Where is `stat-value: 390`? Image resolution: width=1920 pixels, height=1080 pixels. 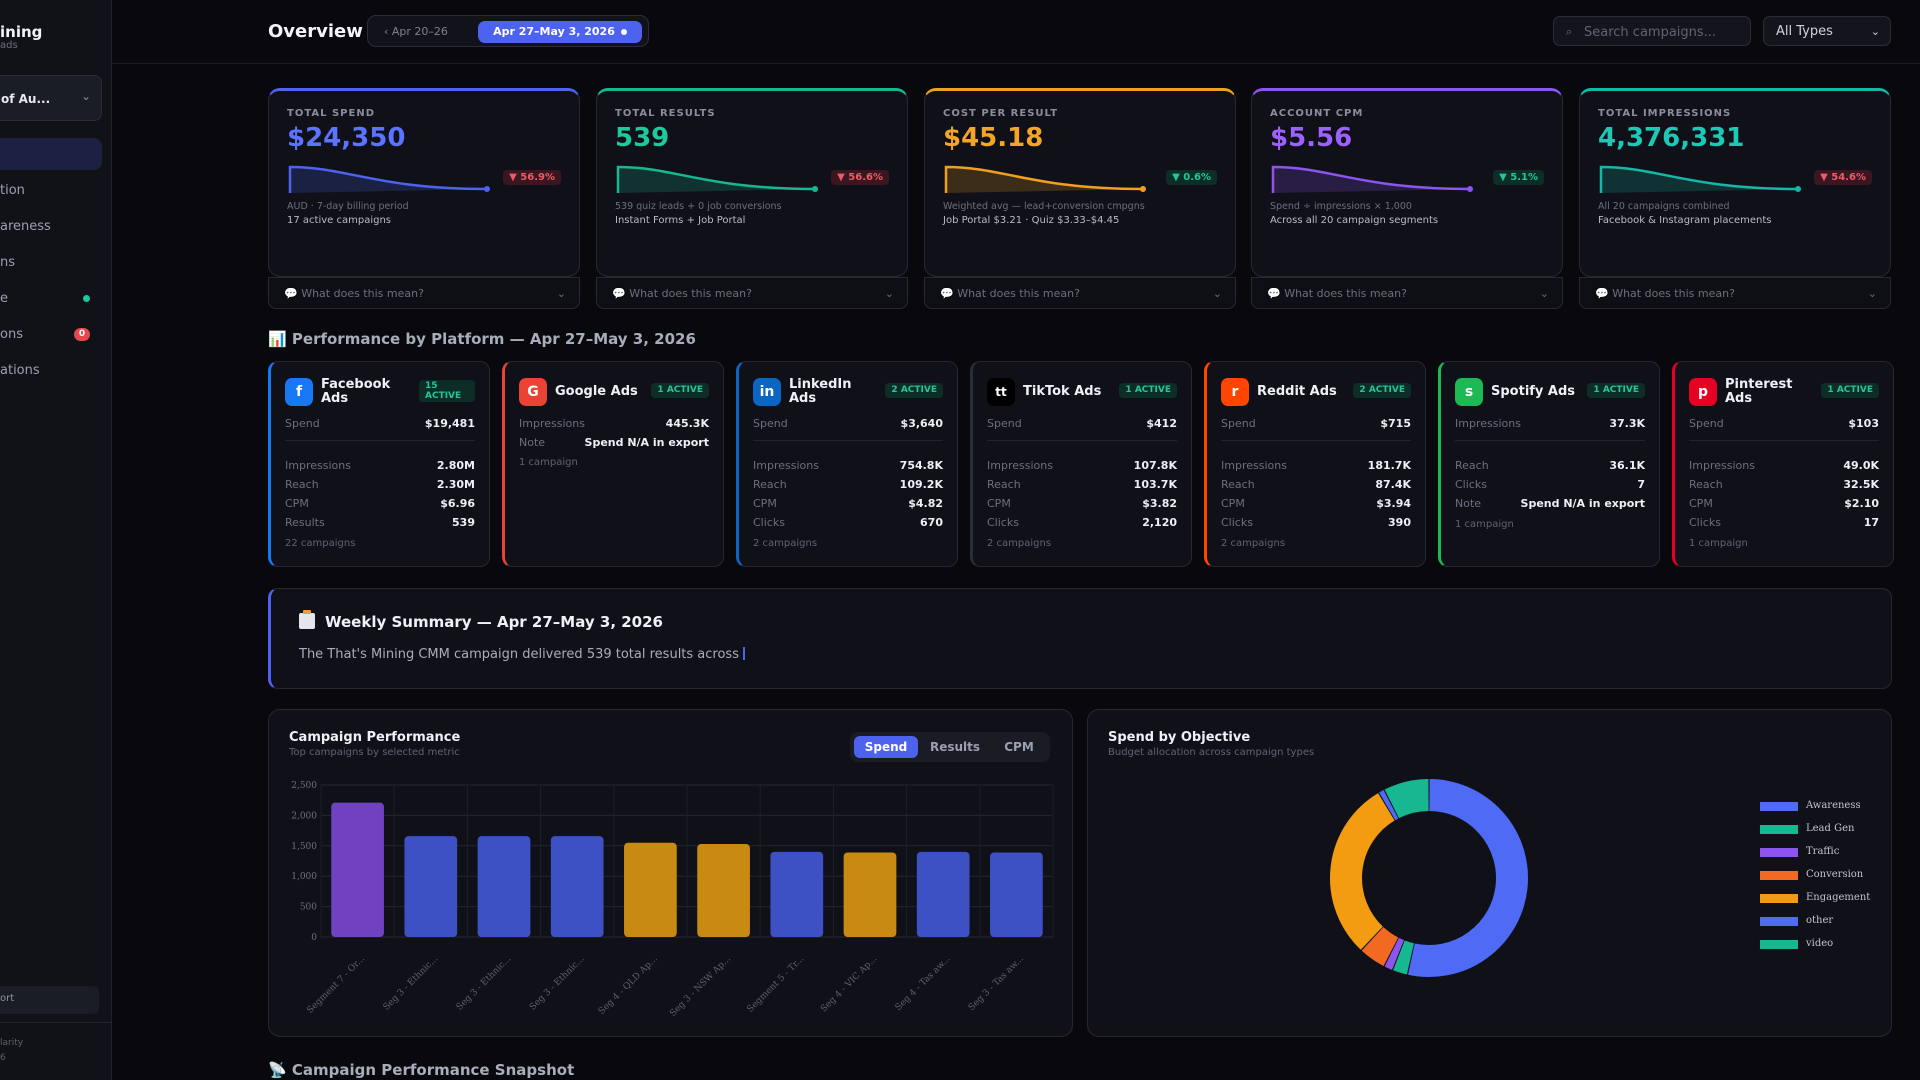 stat-value: 390 is located at coordinates (1399, 522).